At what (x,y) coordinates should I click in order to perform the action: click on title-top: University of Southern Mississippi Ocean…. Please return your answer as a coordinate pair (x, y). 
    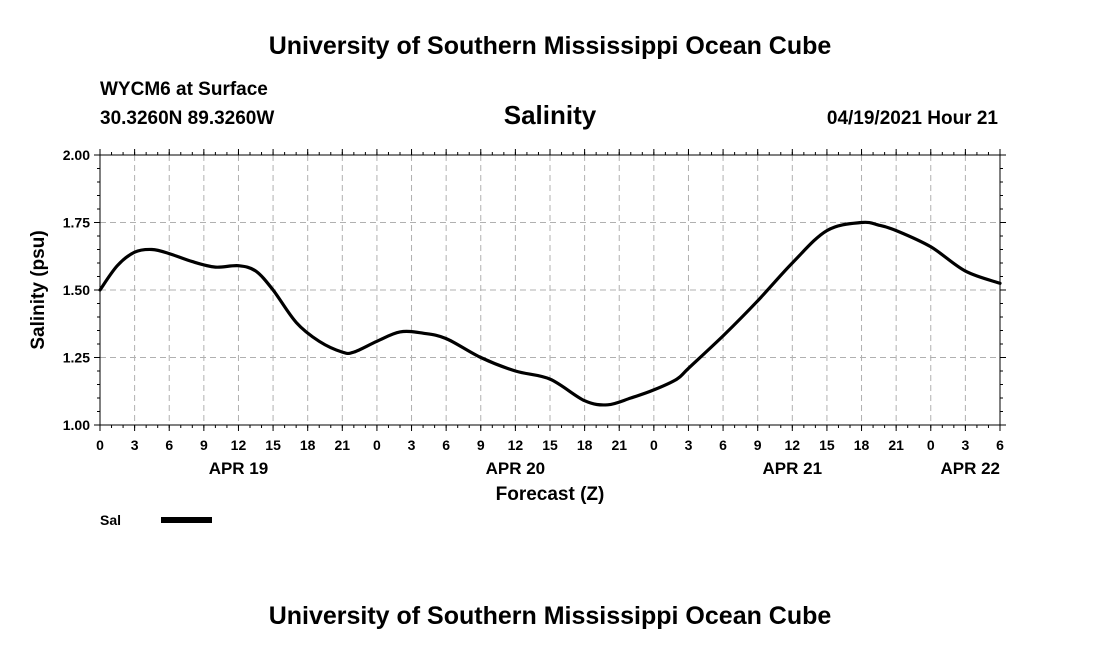
    Looking at the image, I should click on (550, 46).